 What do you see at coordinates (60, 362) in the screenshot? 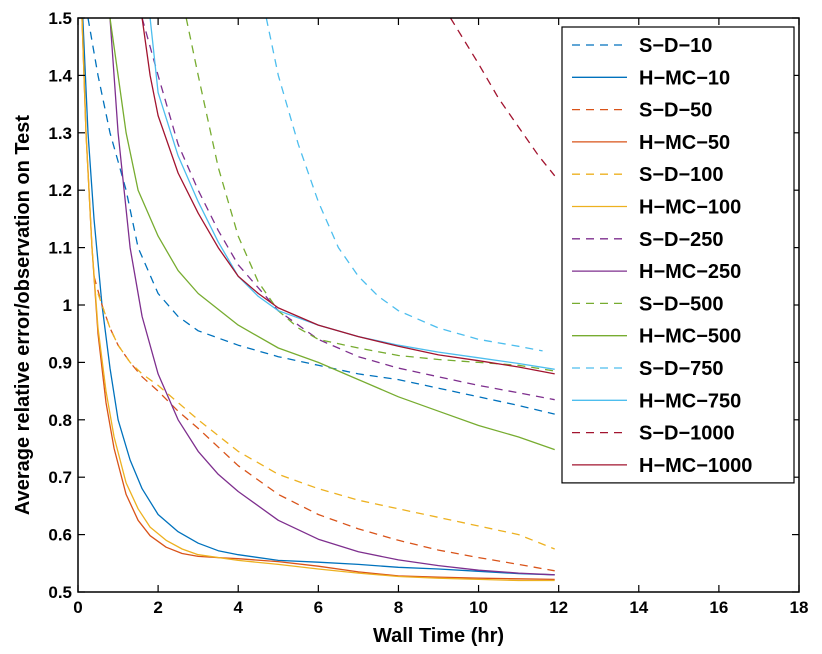
I see `y-tick-label: 0.9` at bounding box center [60, 362].